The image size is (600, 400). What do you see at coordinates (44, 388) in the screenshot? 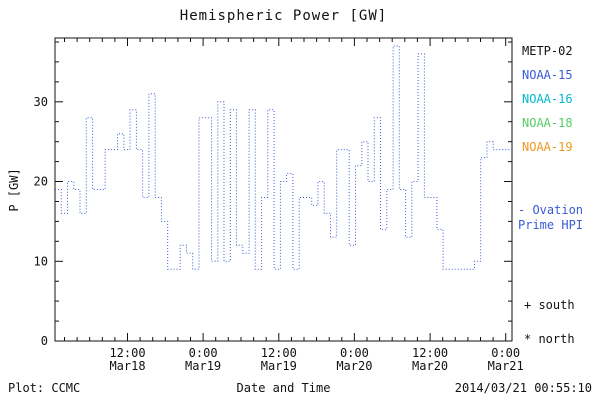
I see `plot-source-label: Plot: CCMC` at bounding box center [44, 388].